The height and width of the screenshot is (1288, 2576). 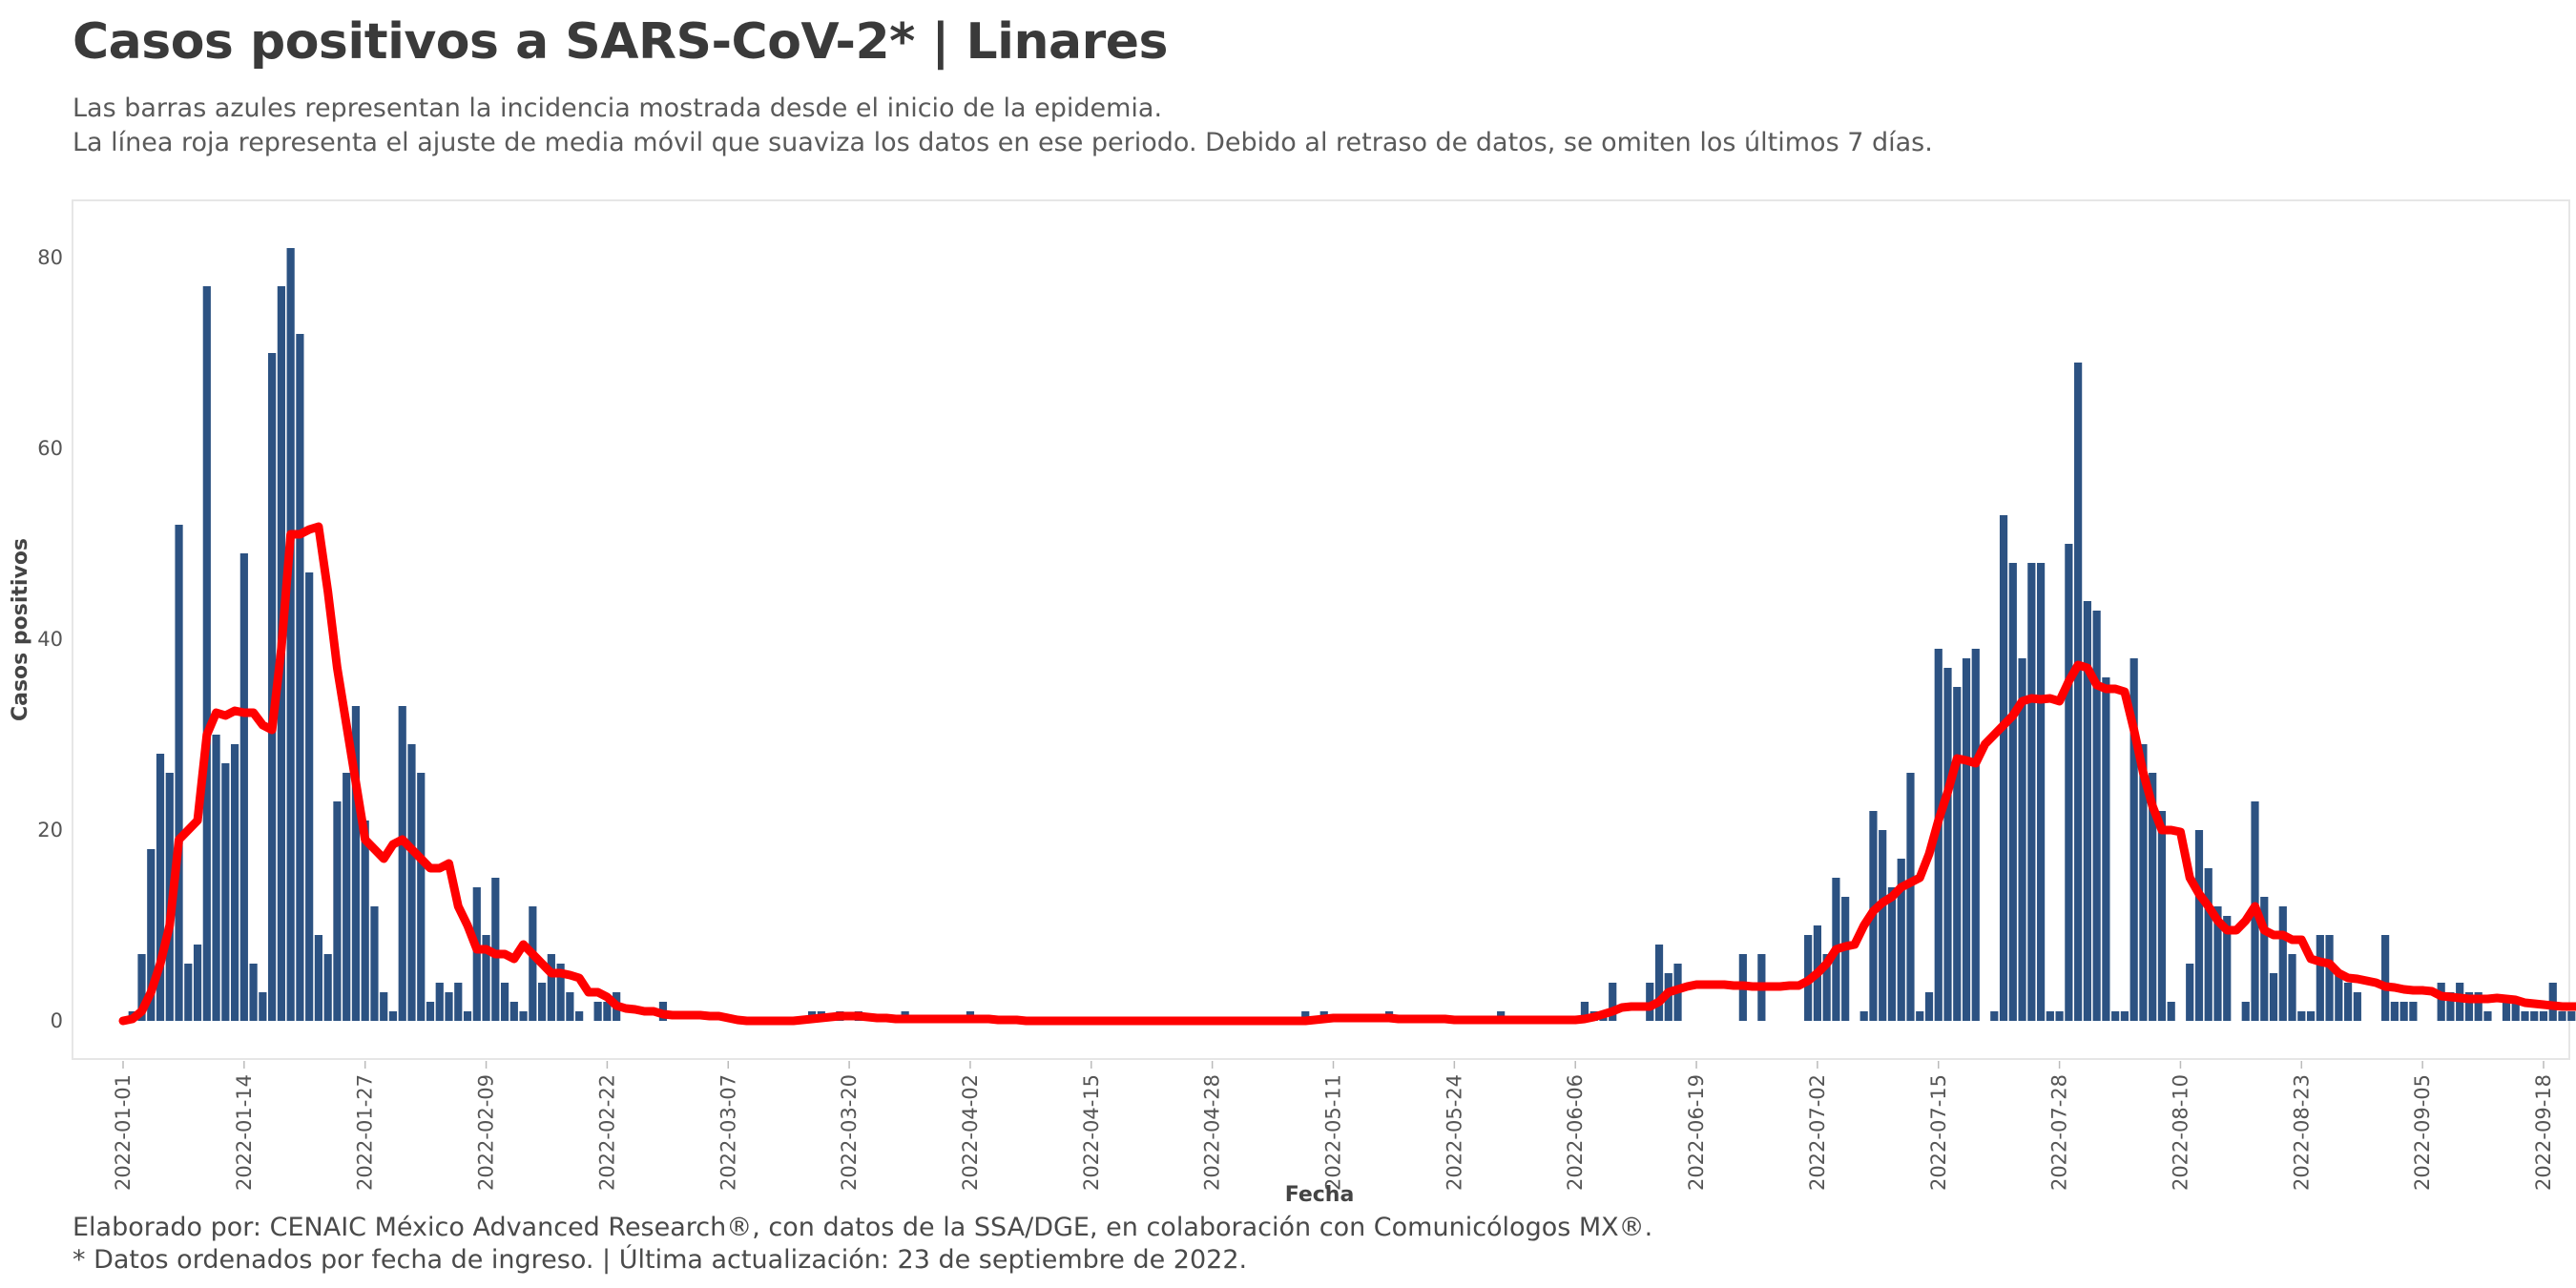 What do you see at coordinates (20, 629) in the screenshot?
I see `y-axis-label: Casos positivos` at bounding box center [20, 629].